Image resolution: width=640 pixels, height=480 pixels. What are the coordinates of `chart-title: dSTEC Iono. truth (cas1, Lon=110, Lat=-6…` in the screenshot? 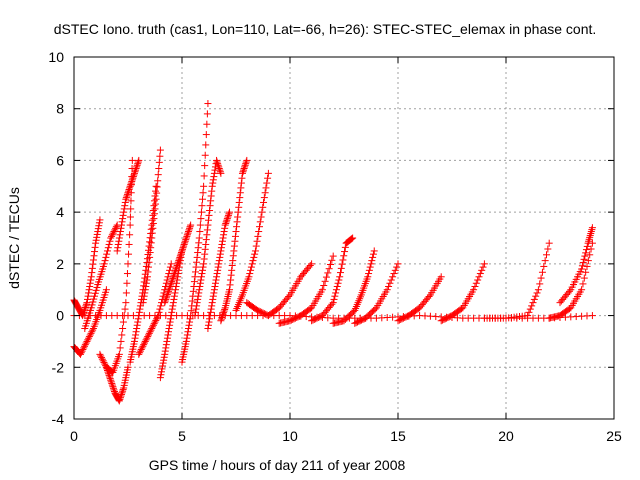 It's located at (325, 29).